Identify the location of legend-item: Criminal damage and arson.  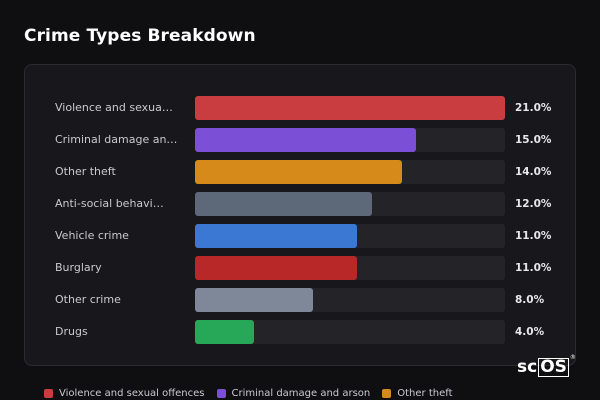
(293, 393).